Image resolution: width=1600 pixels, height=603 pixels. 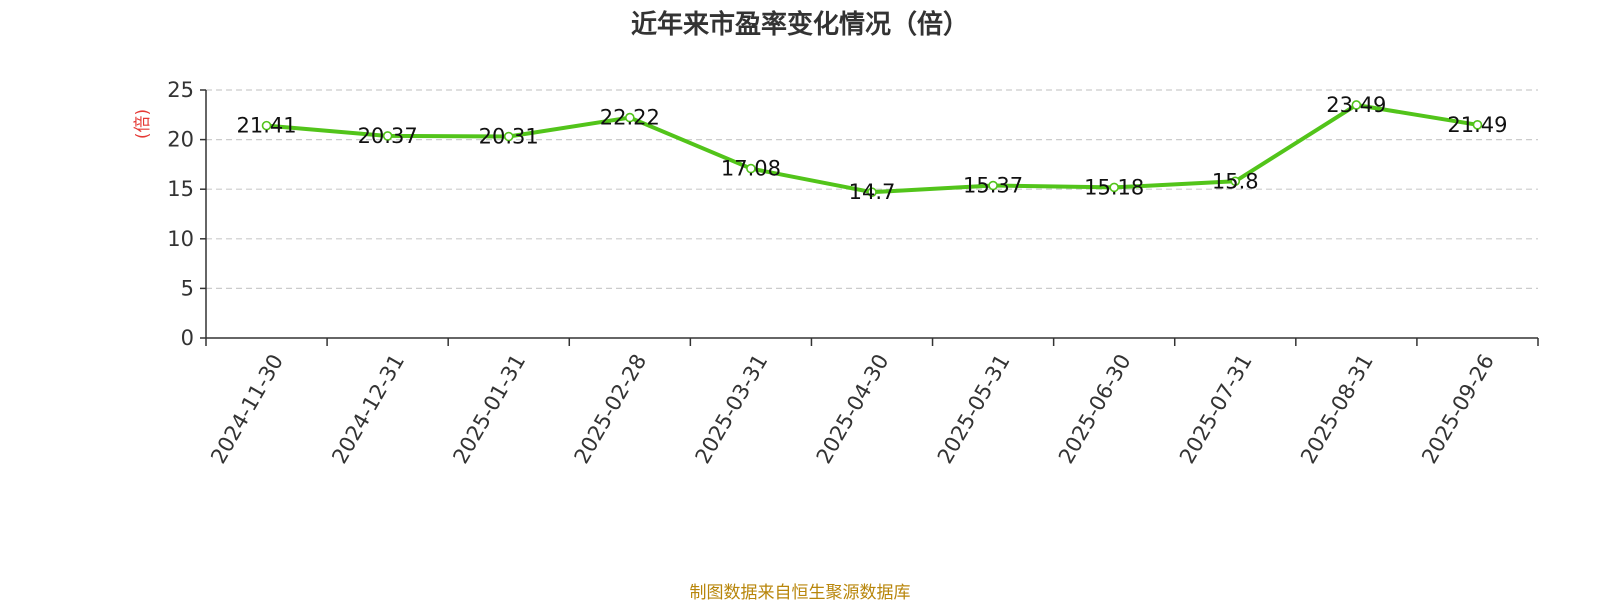 What do you see at coordinates (247, 409) in the screenshot?
I see `x-tick-label: 2024-11-30` at bounding box center [247, 409].